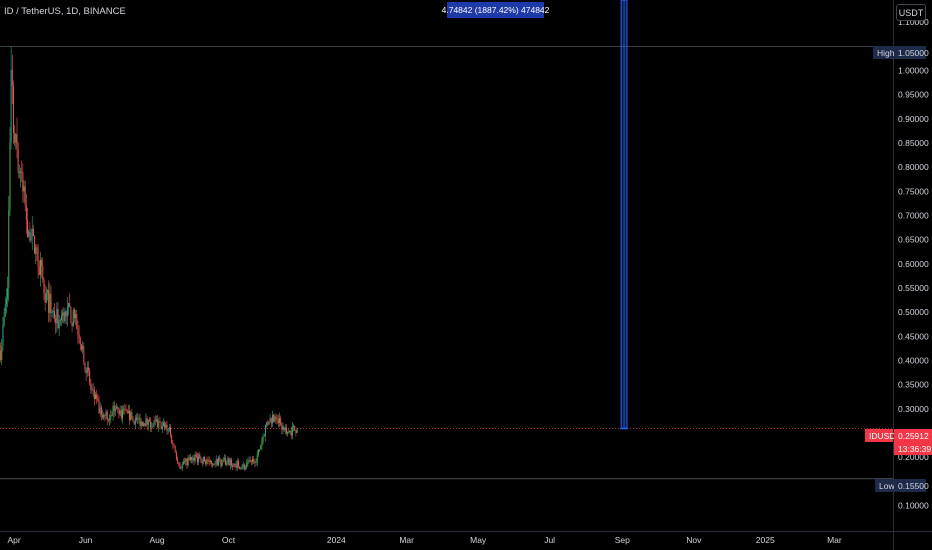 Image resolution: width=932 pixels, height=550 pixels. What do you see at coordinates (883, 52) in the screenshot?
I see `high-marker-label: High` at bounding box center [883, 52].